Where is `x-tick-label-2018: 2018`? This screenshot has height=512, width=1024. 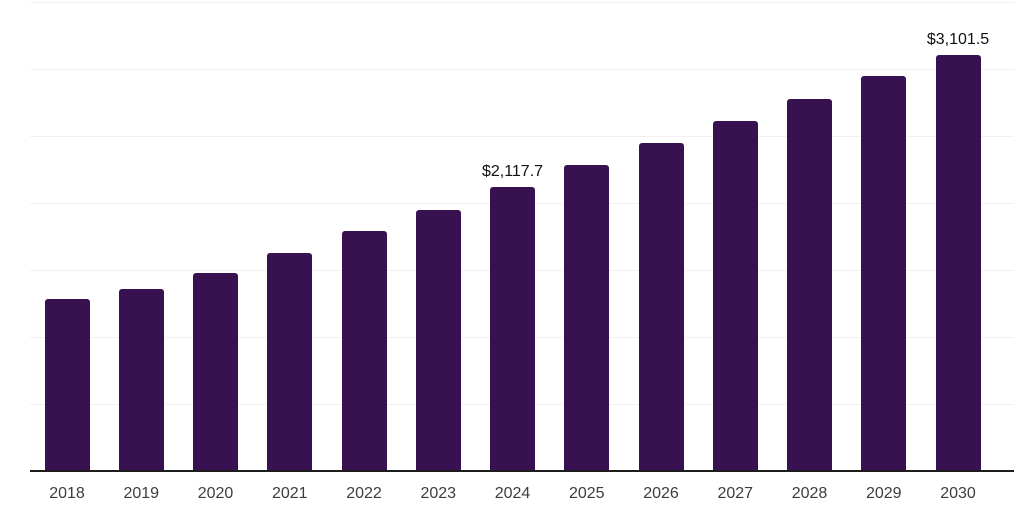 x-tick-label-2018: 2018 is located at coordinates (67, 493).